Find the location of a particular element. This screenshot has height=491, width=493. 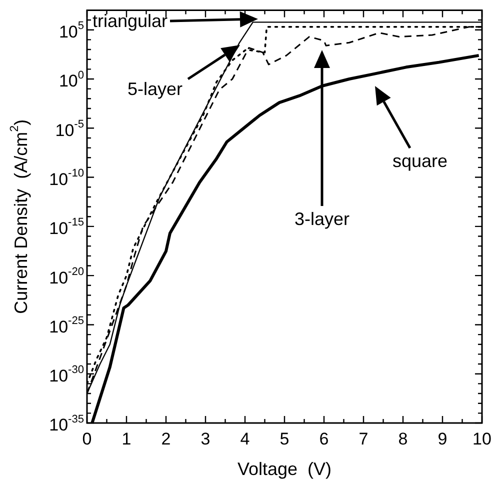

x-tick-label: 9 is located at coordinates (443, 439).